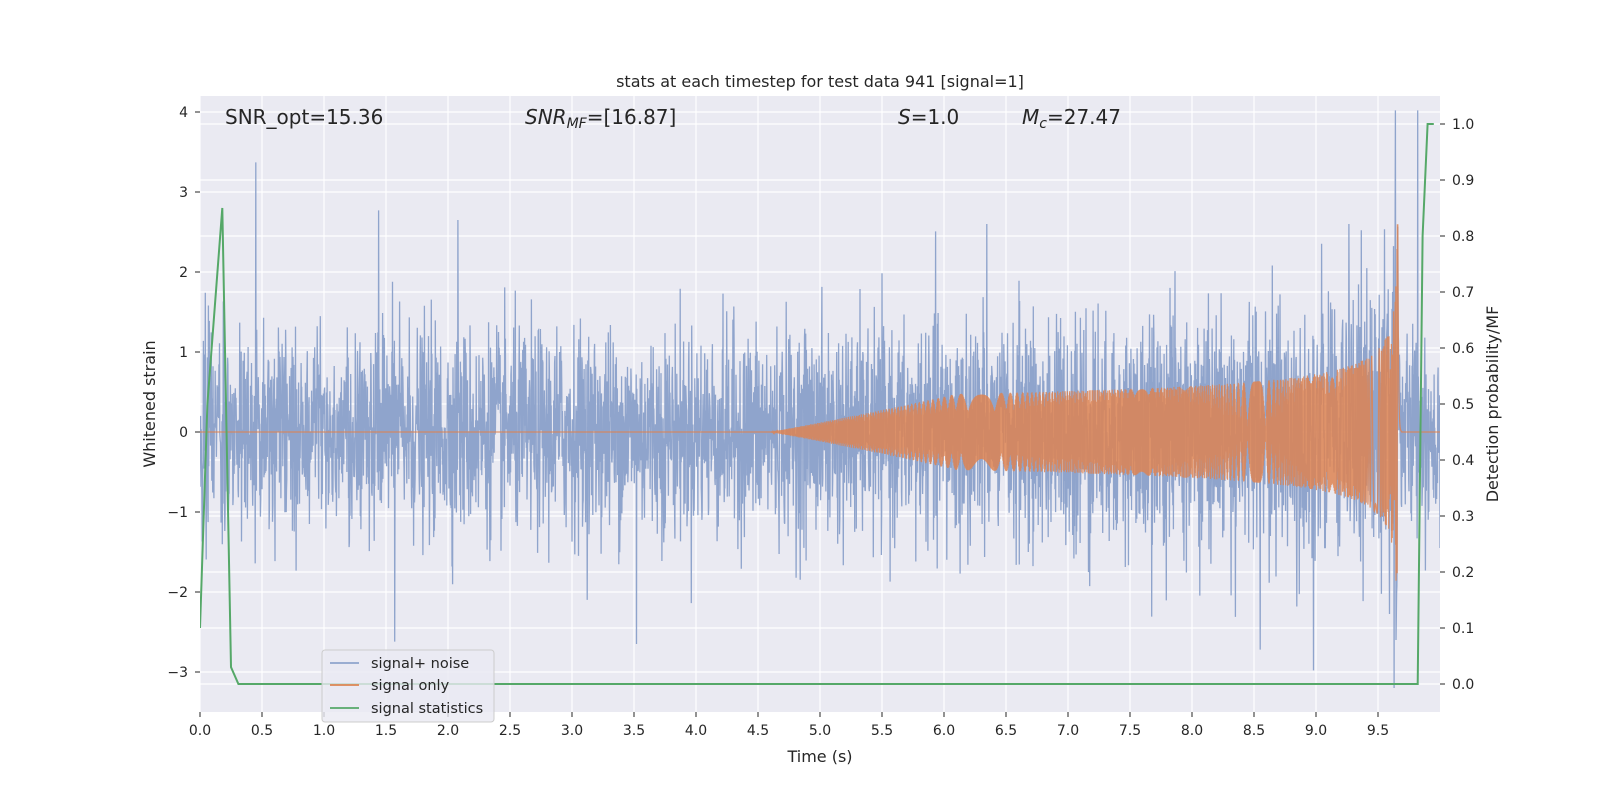  I want to click on annotation-snr-opt: SNR_opt=15.36, so click(304, 117).